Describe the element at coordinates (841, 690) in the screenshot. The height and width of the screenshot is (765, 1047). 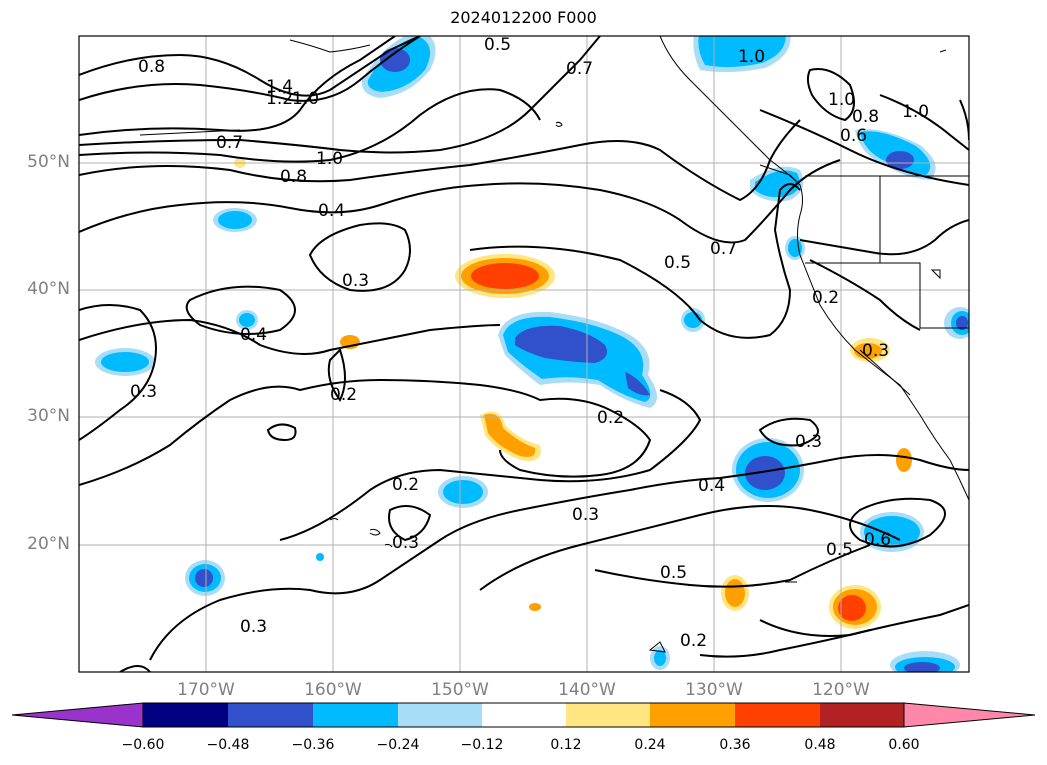
I see `lon-label-120w: 120°W` at that location.